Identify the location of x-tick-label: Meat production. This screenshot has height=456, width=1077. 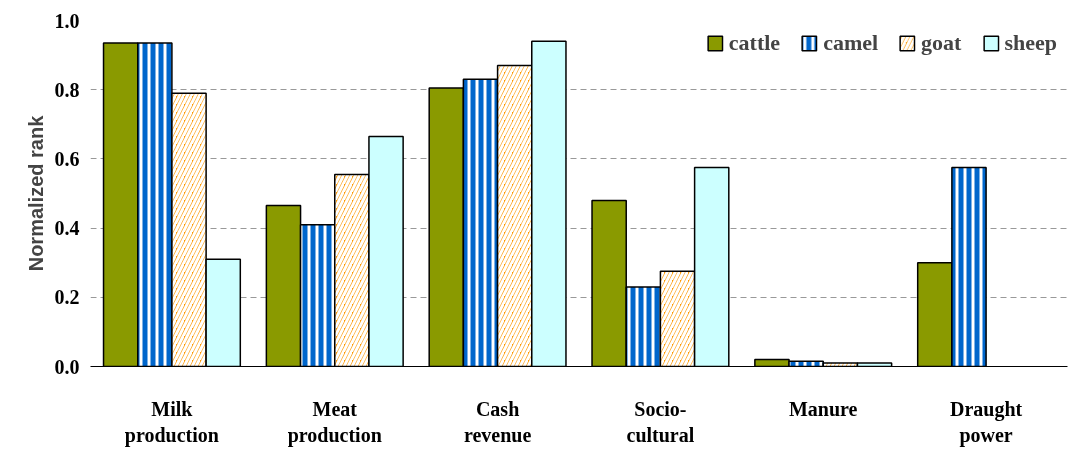
(334, 422).